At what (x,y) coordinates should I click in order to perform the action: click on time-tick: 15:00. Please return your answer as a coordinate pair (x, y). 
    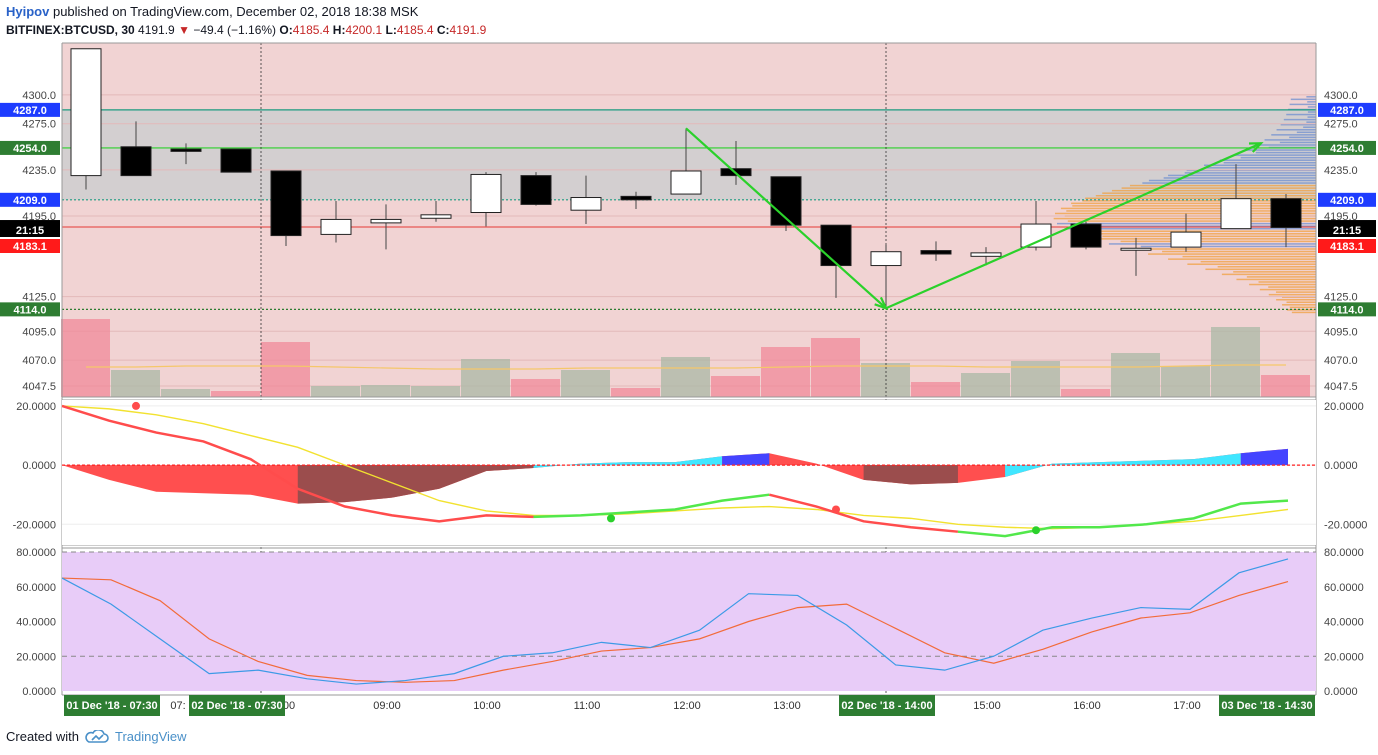
    Looking at the image, I should click on (987, 706).